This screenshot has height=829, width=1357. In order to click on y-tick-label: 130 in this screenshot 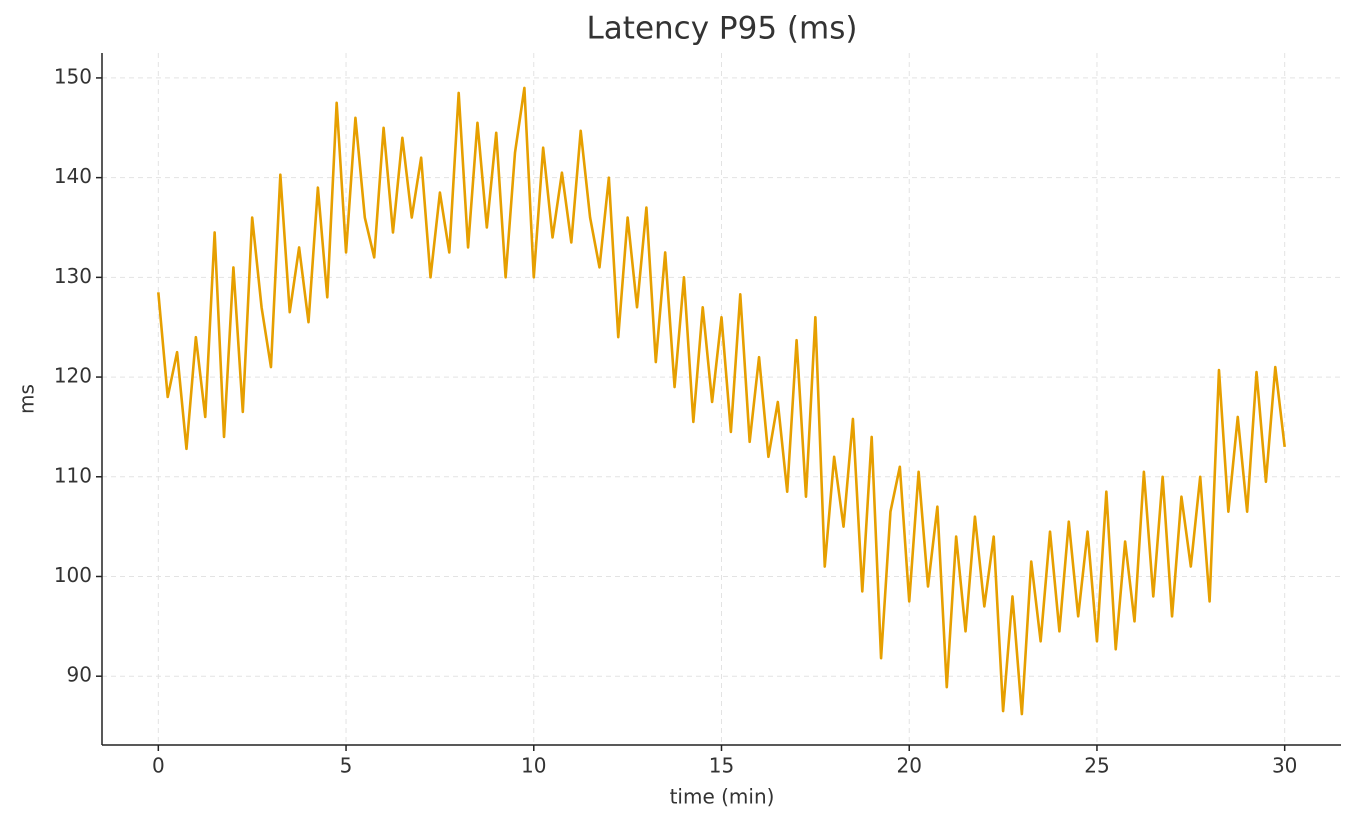, I will do `click(73, 276)`.